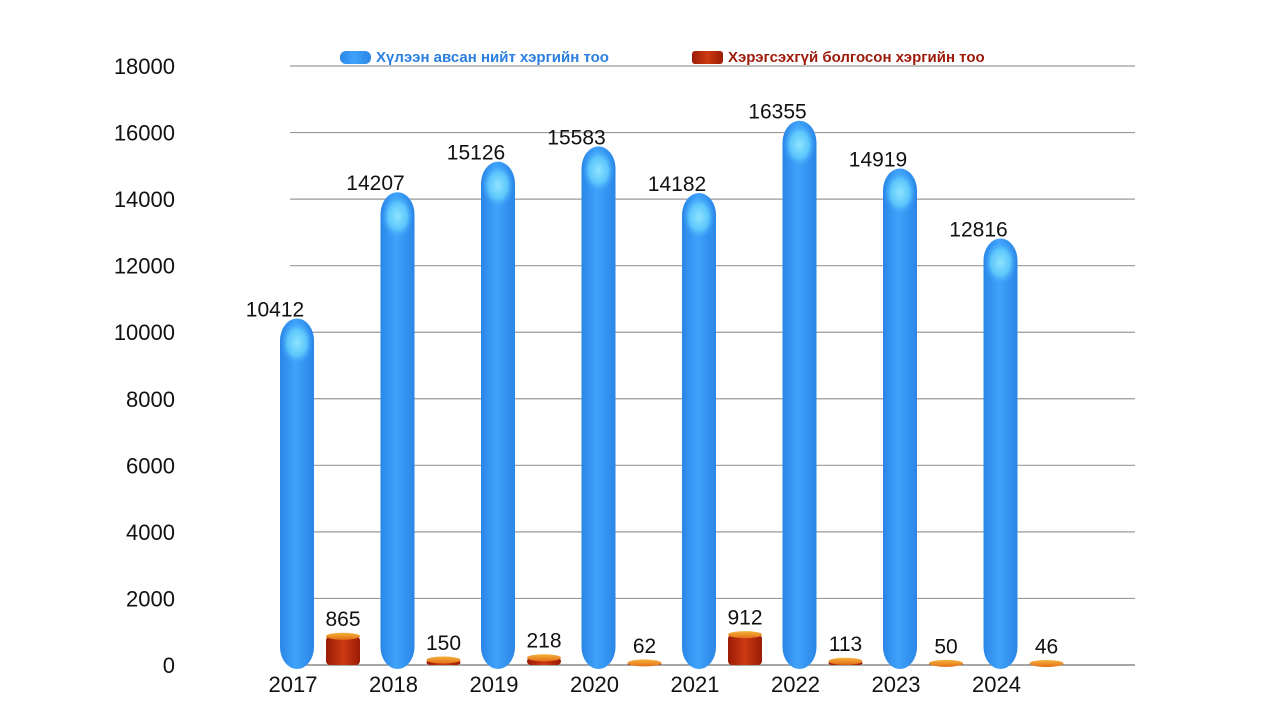 Image resolution: width=1280 pixels, height=720 pixels. Describe the element at coordinates (795, 684) in the screenshot. I see `x-tick-label: 2022` at that location.